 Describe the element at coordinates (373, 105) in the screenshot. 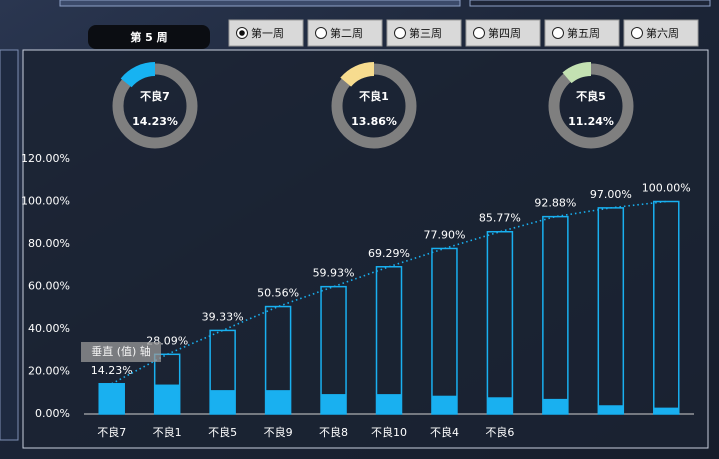

I see `gauges: 不良7 14.23% 不良1 13.86% 不良5 11.24%` at that location.